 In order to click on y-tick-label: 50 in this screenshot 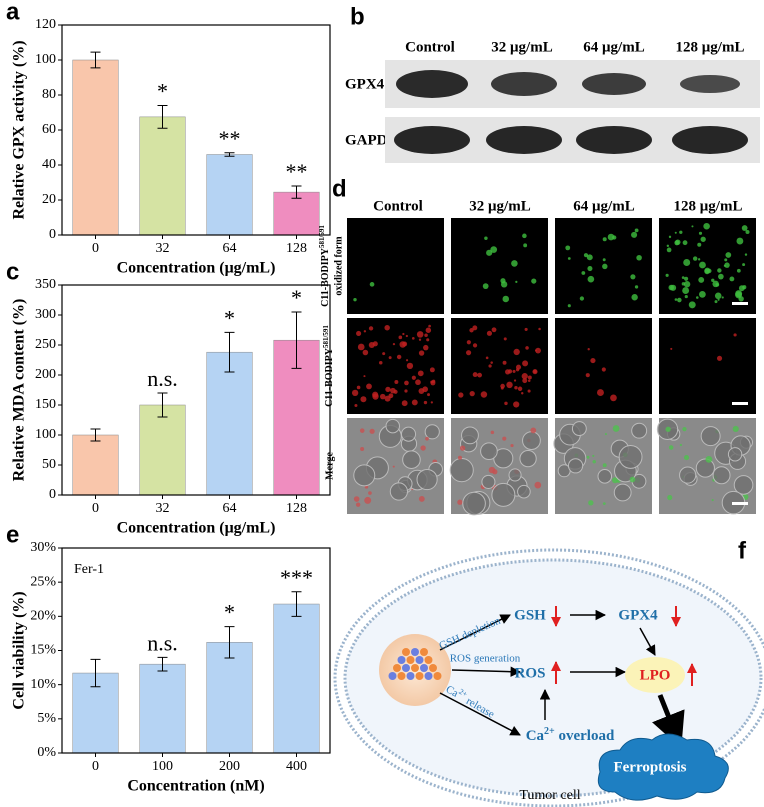, I will do `click(49, 464)`.